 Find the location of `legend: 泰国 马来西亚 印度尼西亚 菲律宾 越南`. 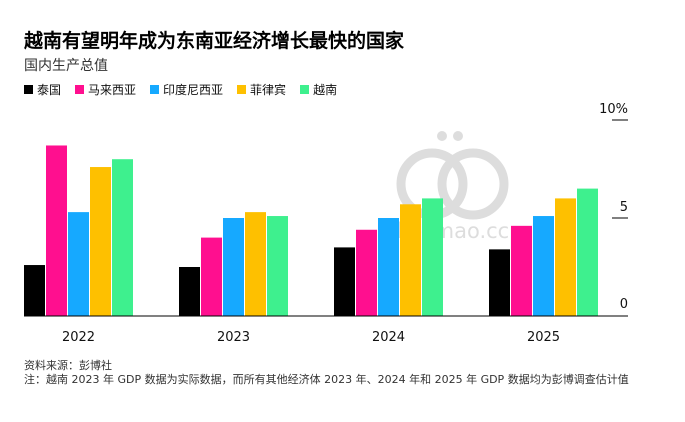

legend: 泰国 马来西亚 印度尼西亚 菲律宾 越南 is located at coordinates (180, 89).